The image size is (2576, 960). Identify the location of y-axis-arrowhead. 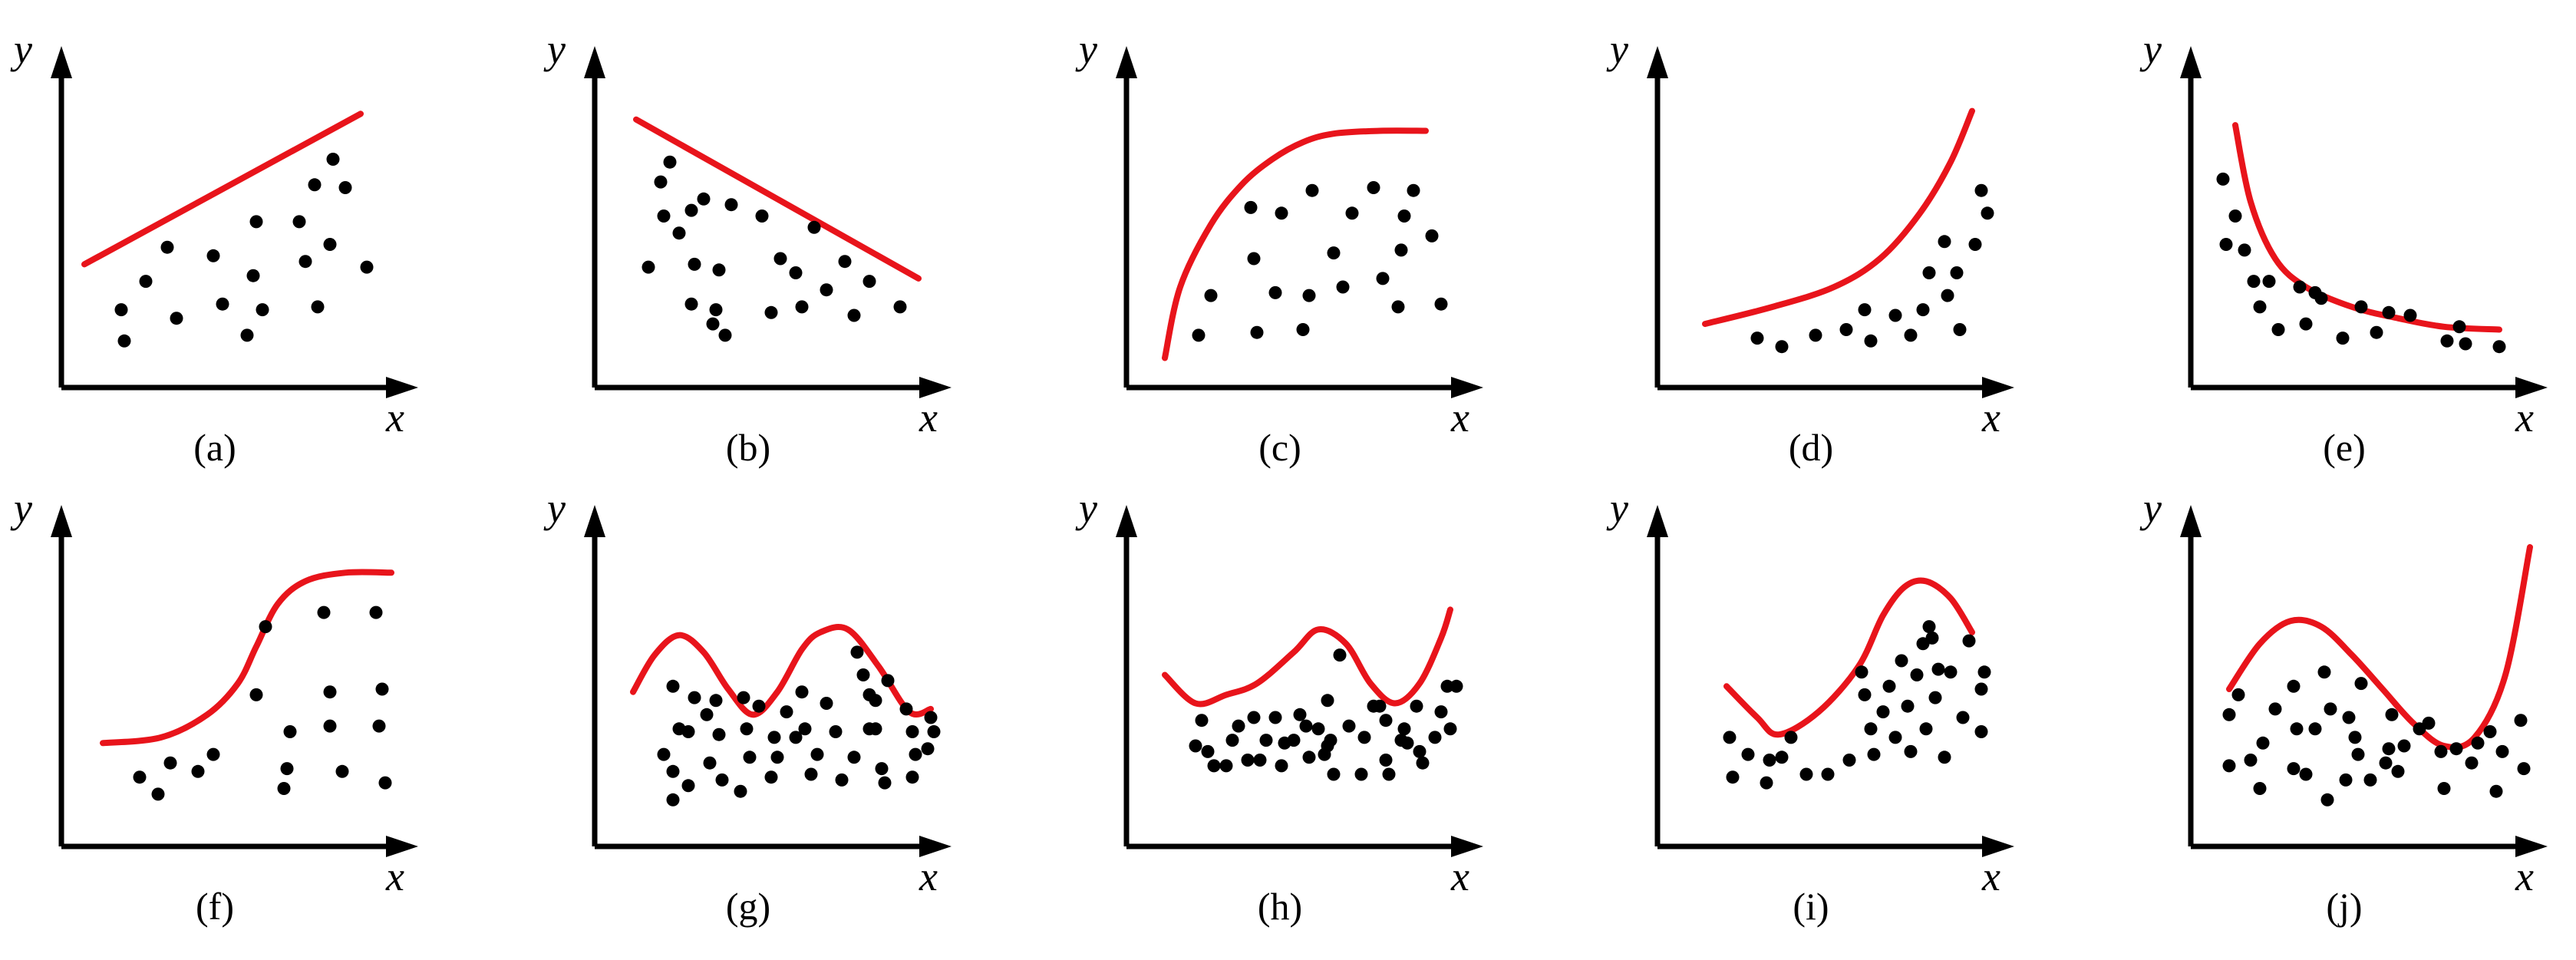
(1126, 521).